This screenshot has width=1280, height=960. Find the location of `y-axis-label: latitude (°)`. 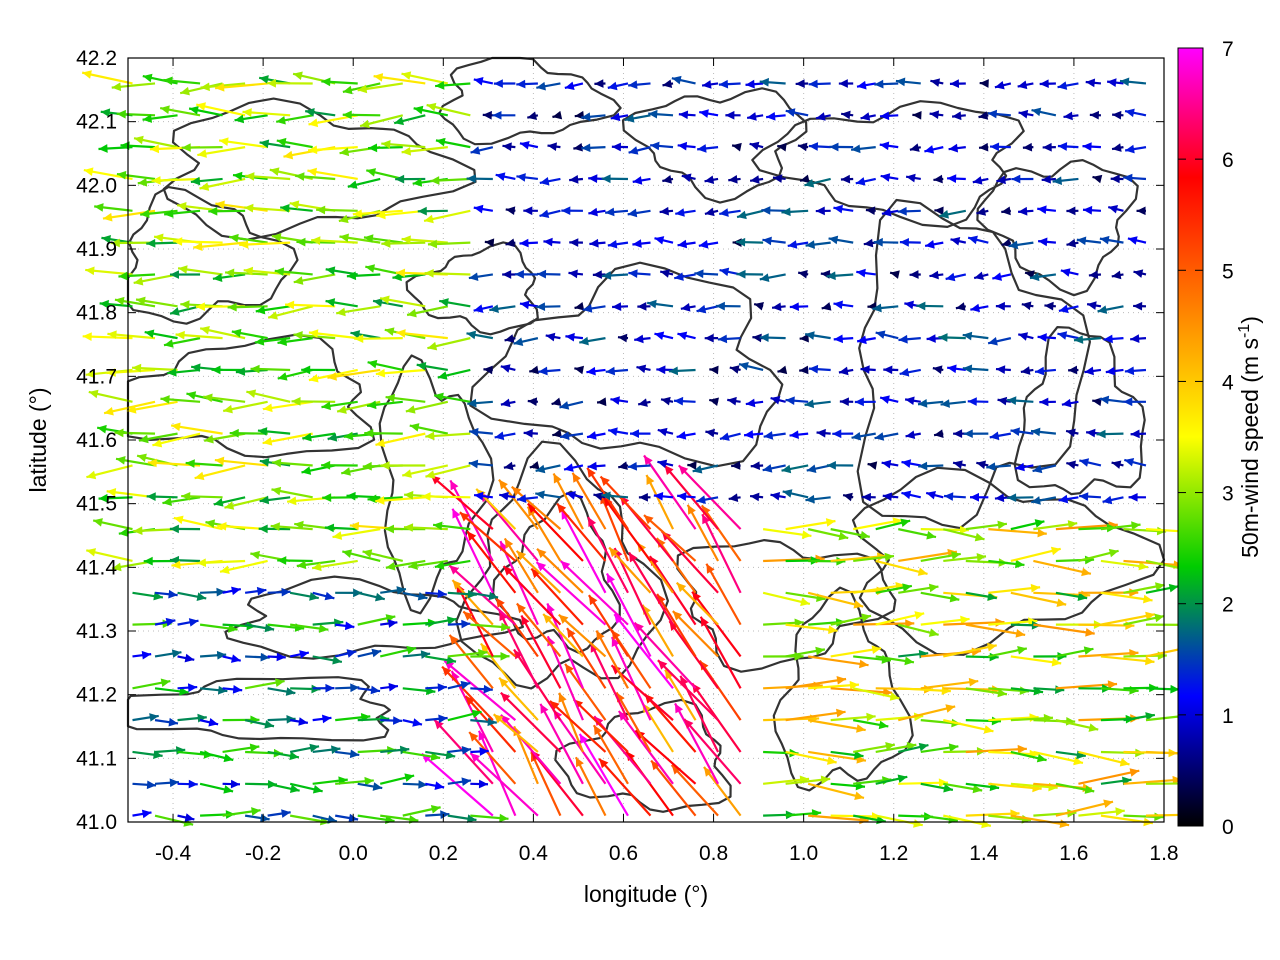

y-axis-label: latitude (°) is located at coordinates (38, 439).